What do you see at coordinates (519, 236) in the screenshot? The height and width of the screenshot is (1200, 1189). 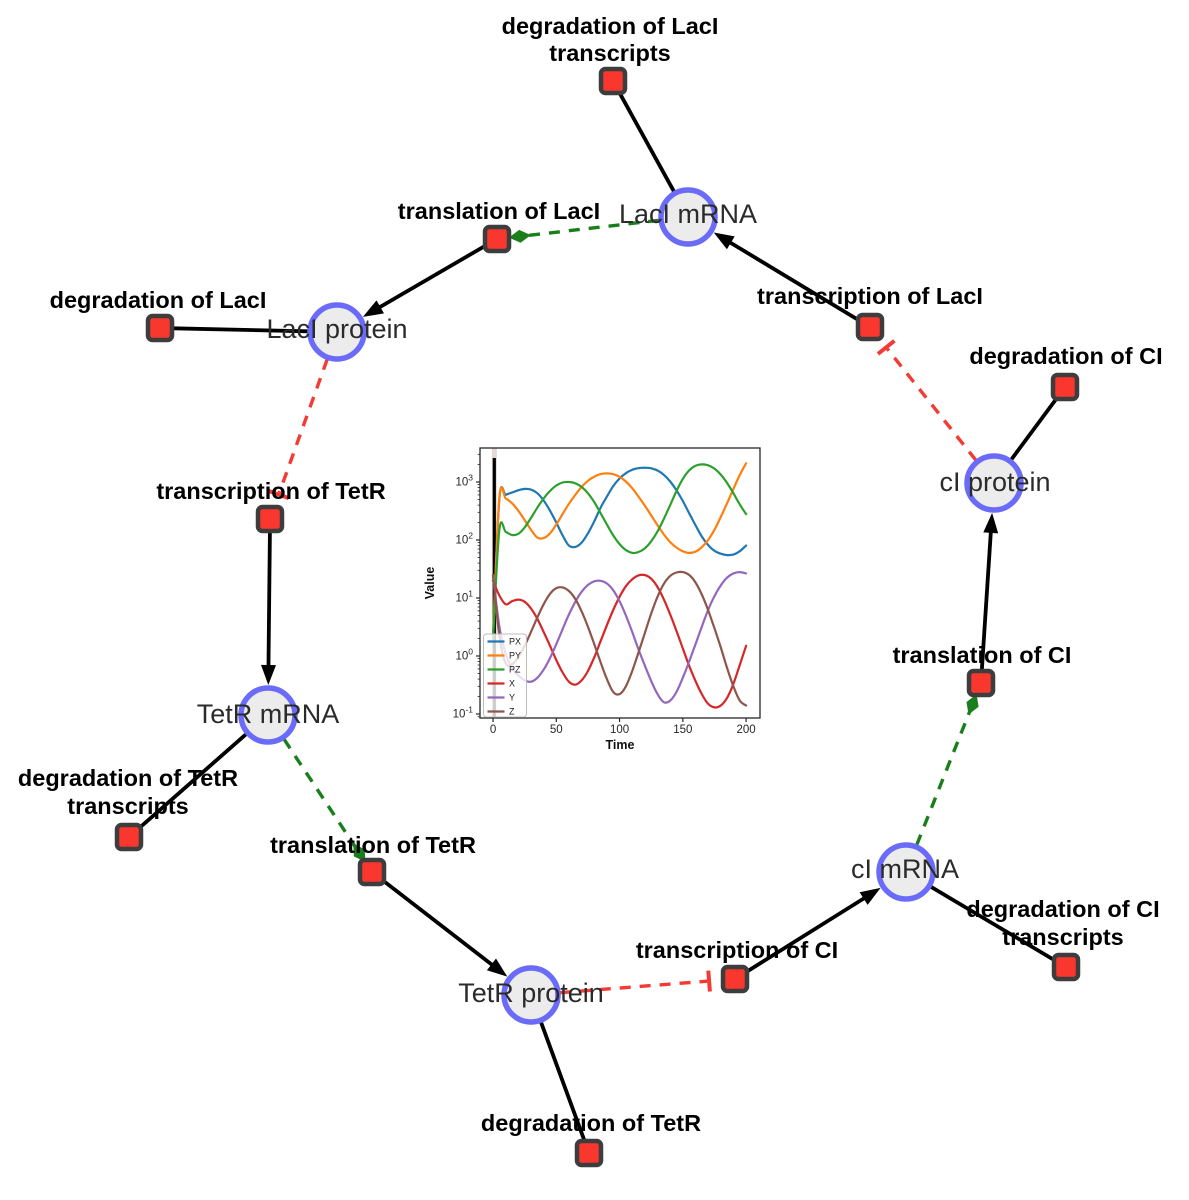 I see `diamond-arrowhead-icon` at bounding box center [519, 236].